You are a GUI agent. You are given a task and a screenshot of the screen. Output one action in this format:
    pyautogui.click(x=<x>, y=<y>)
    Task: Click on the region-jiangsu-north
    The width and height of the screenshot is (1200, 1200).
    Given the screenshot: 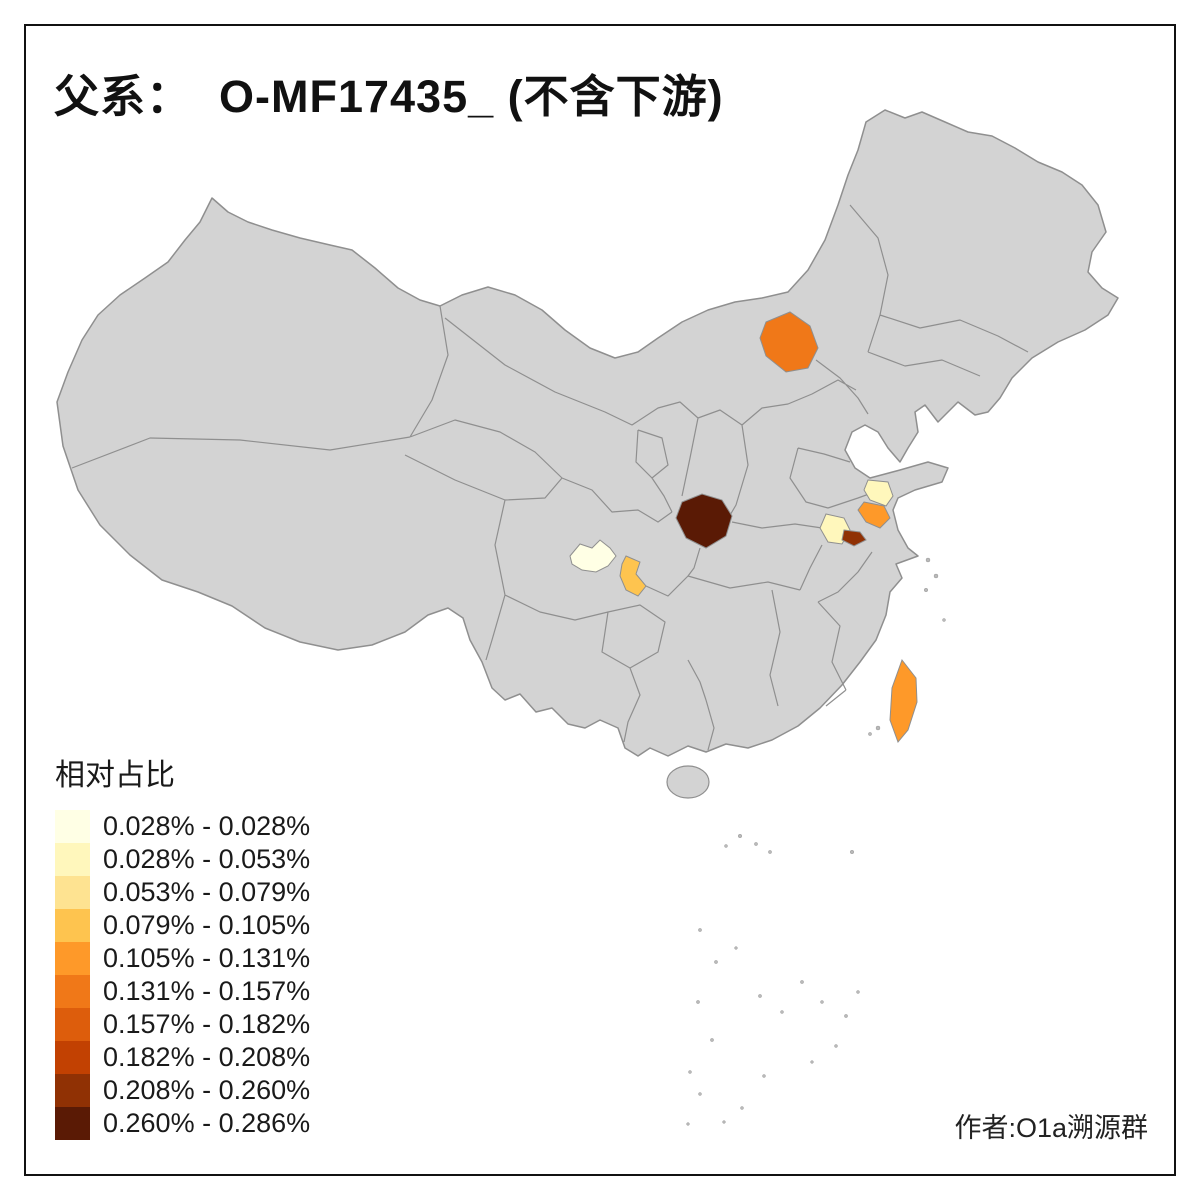 What is the action you would take?
    pyautogui.click(x=878, y=493)
    